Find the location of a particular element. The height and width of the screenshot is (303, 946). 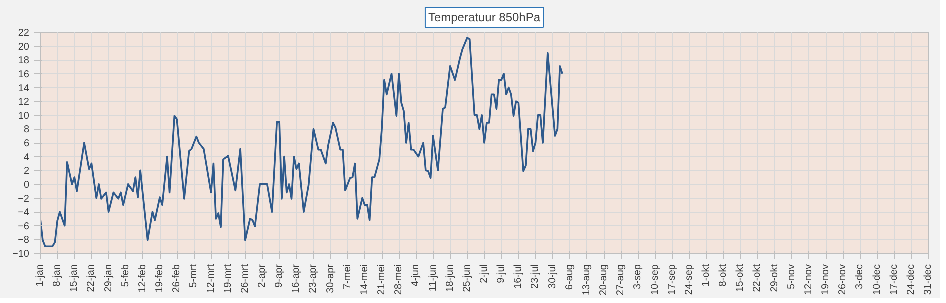

x-tick-label: 10-sep is located at coordinates (655, 280).